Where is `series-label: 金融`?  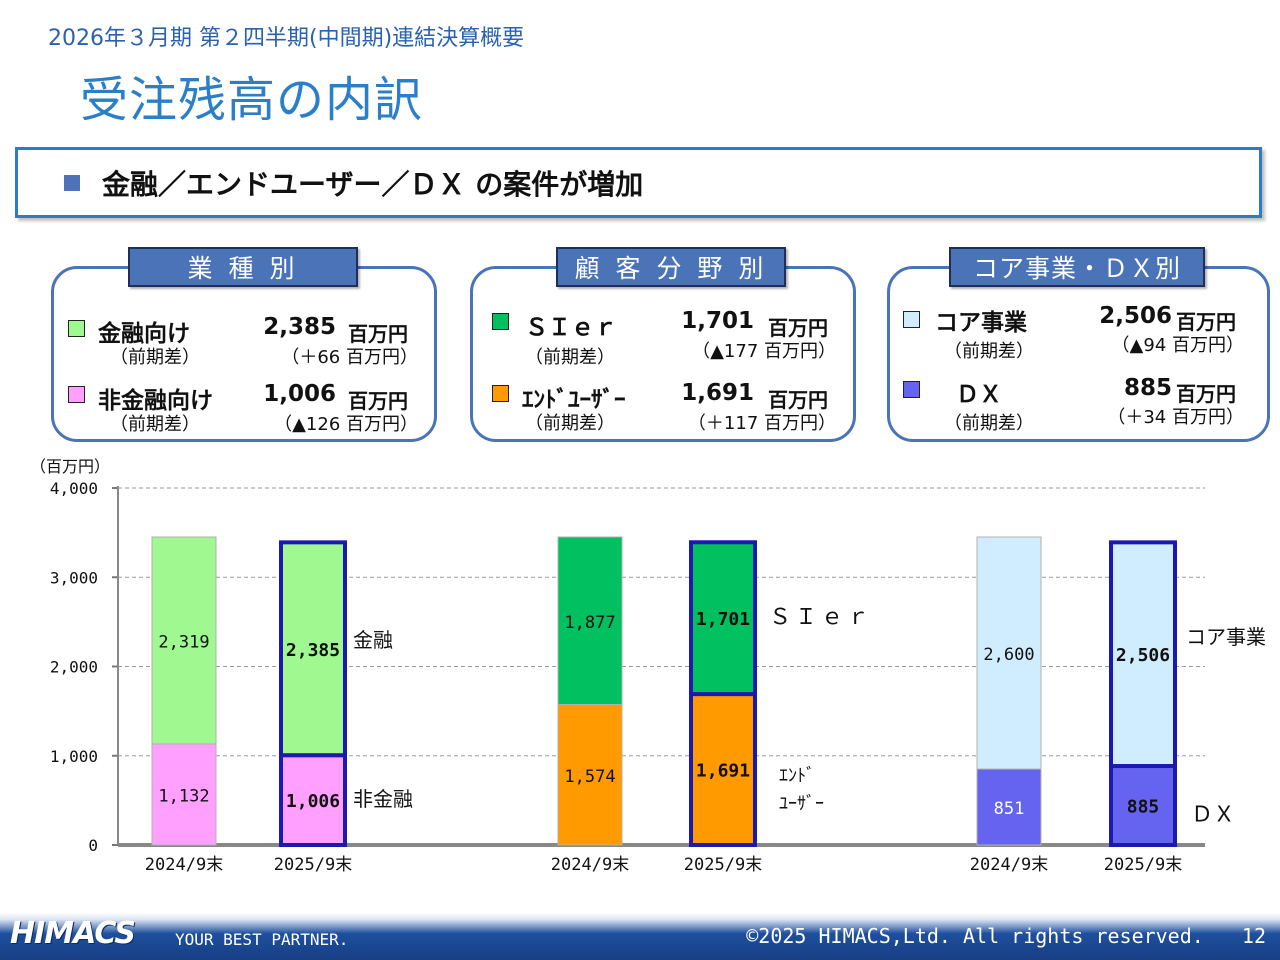 series-label: 金融 is located at coordinates (373, 640).